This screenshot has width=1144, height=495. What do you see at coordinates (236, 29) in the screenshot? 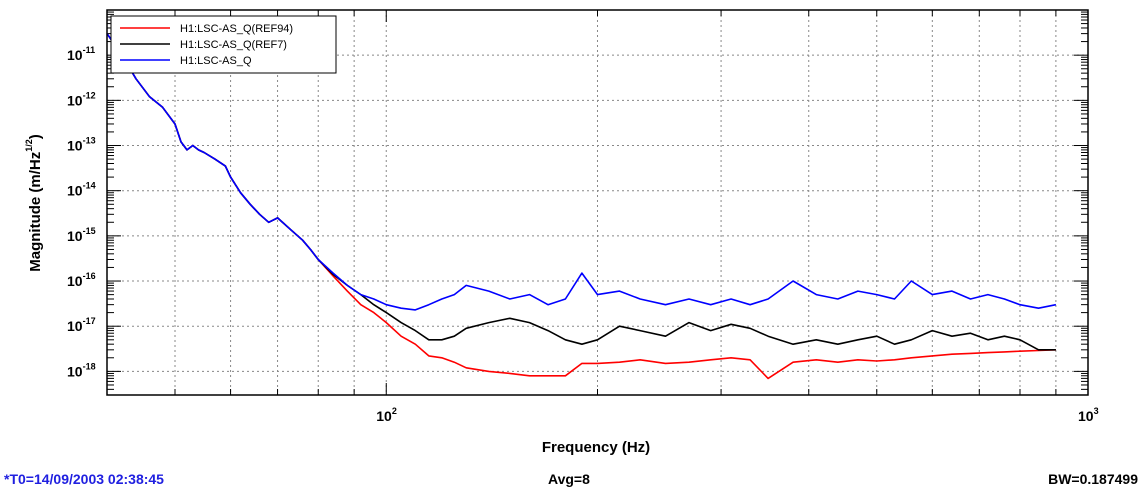
I see `legend-label-0: H1:LSC-AS_Q(REF94)` at bounding box center [236, 29].